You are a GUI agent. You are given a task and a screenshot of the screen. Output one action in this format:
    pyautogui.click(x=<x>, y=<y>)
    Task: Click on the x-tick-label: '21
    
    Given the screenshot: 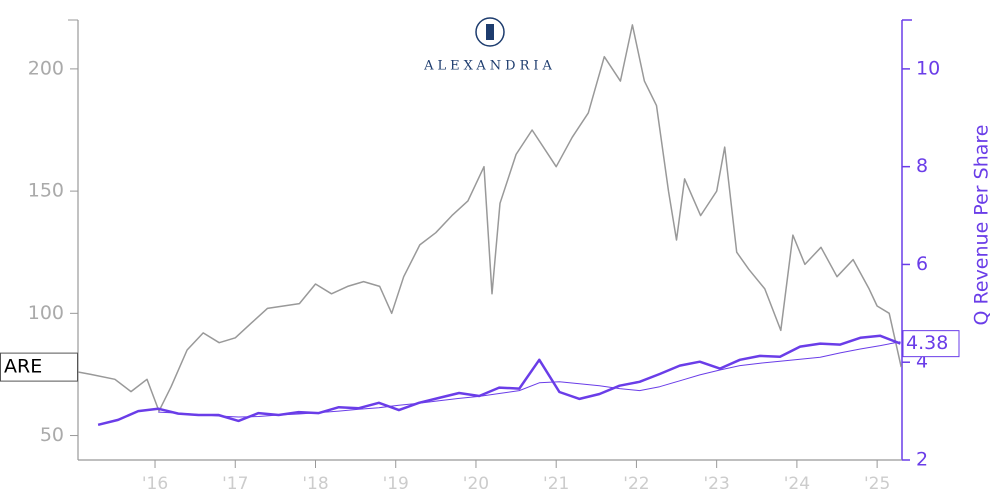 What is the action you would take?
    pyautogui.click(x=556, y=484)
    